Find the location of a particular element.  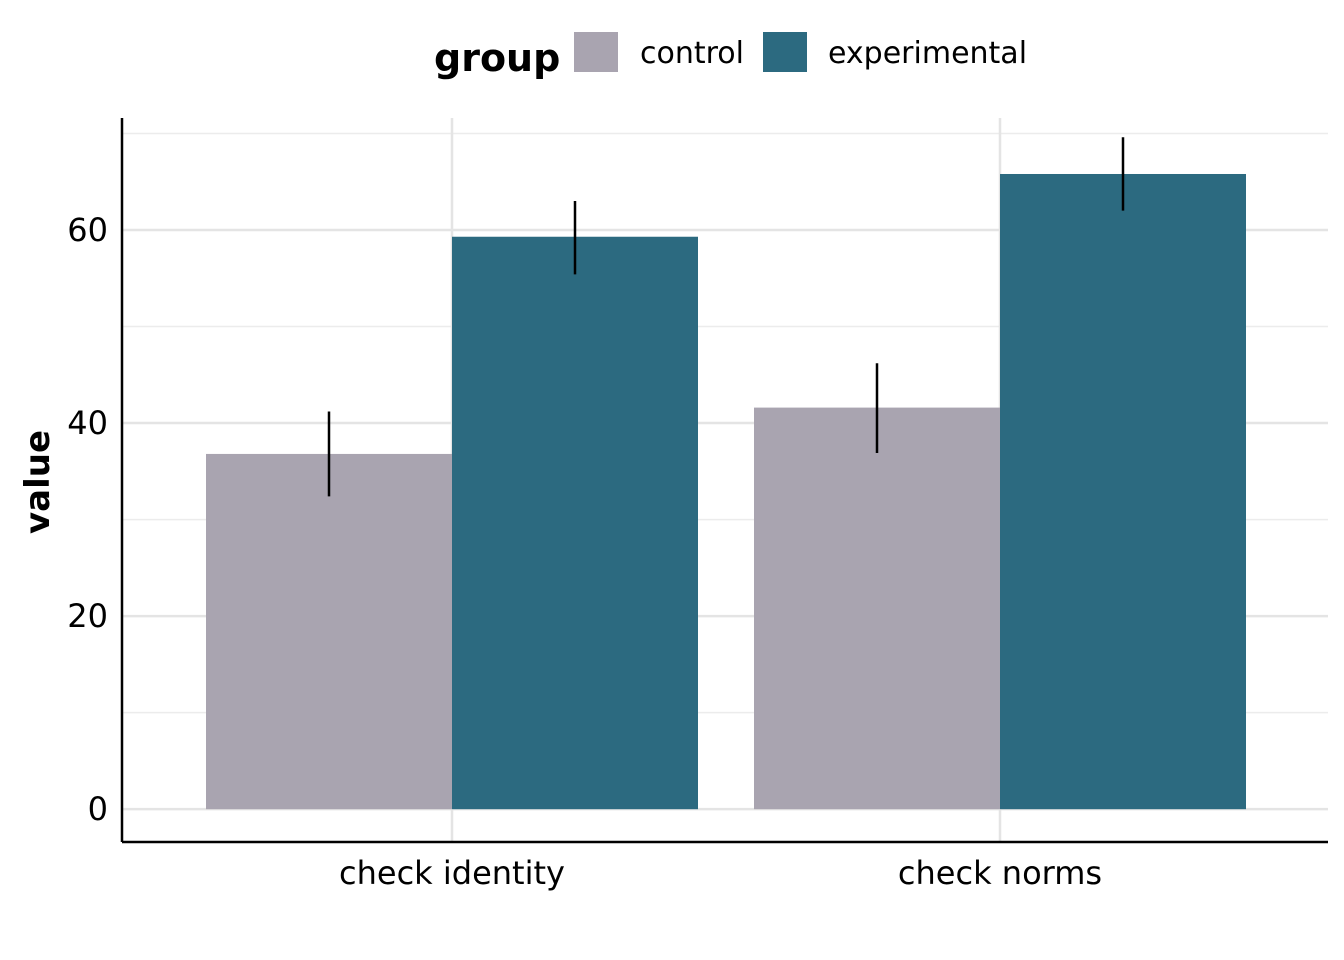

legend-label-control: control is located at coordinates (692, 53).